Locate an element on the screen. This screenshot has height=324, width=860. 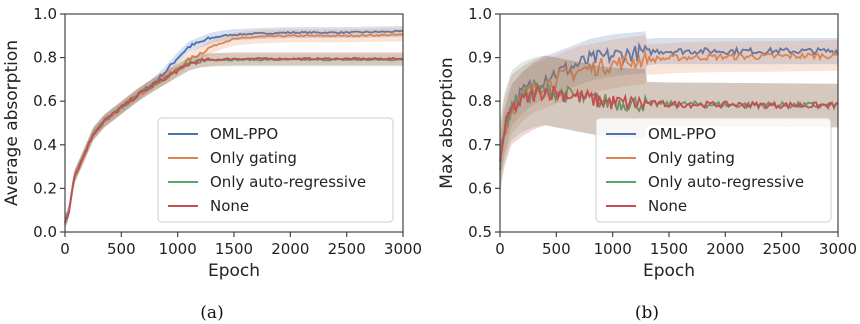
y-tick-label: 0.5 is located at coordinates (480, 232).